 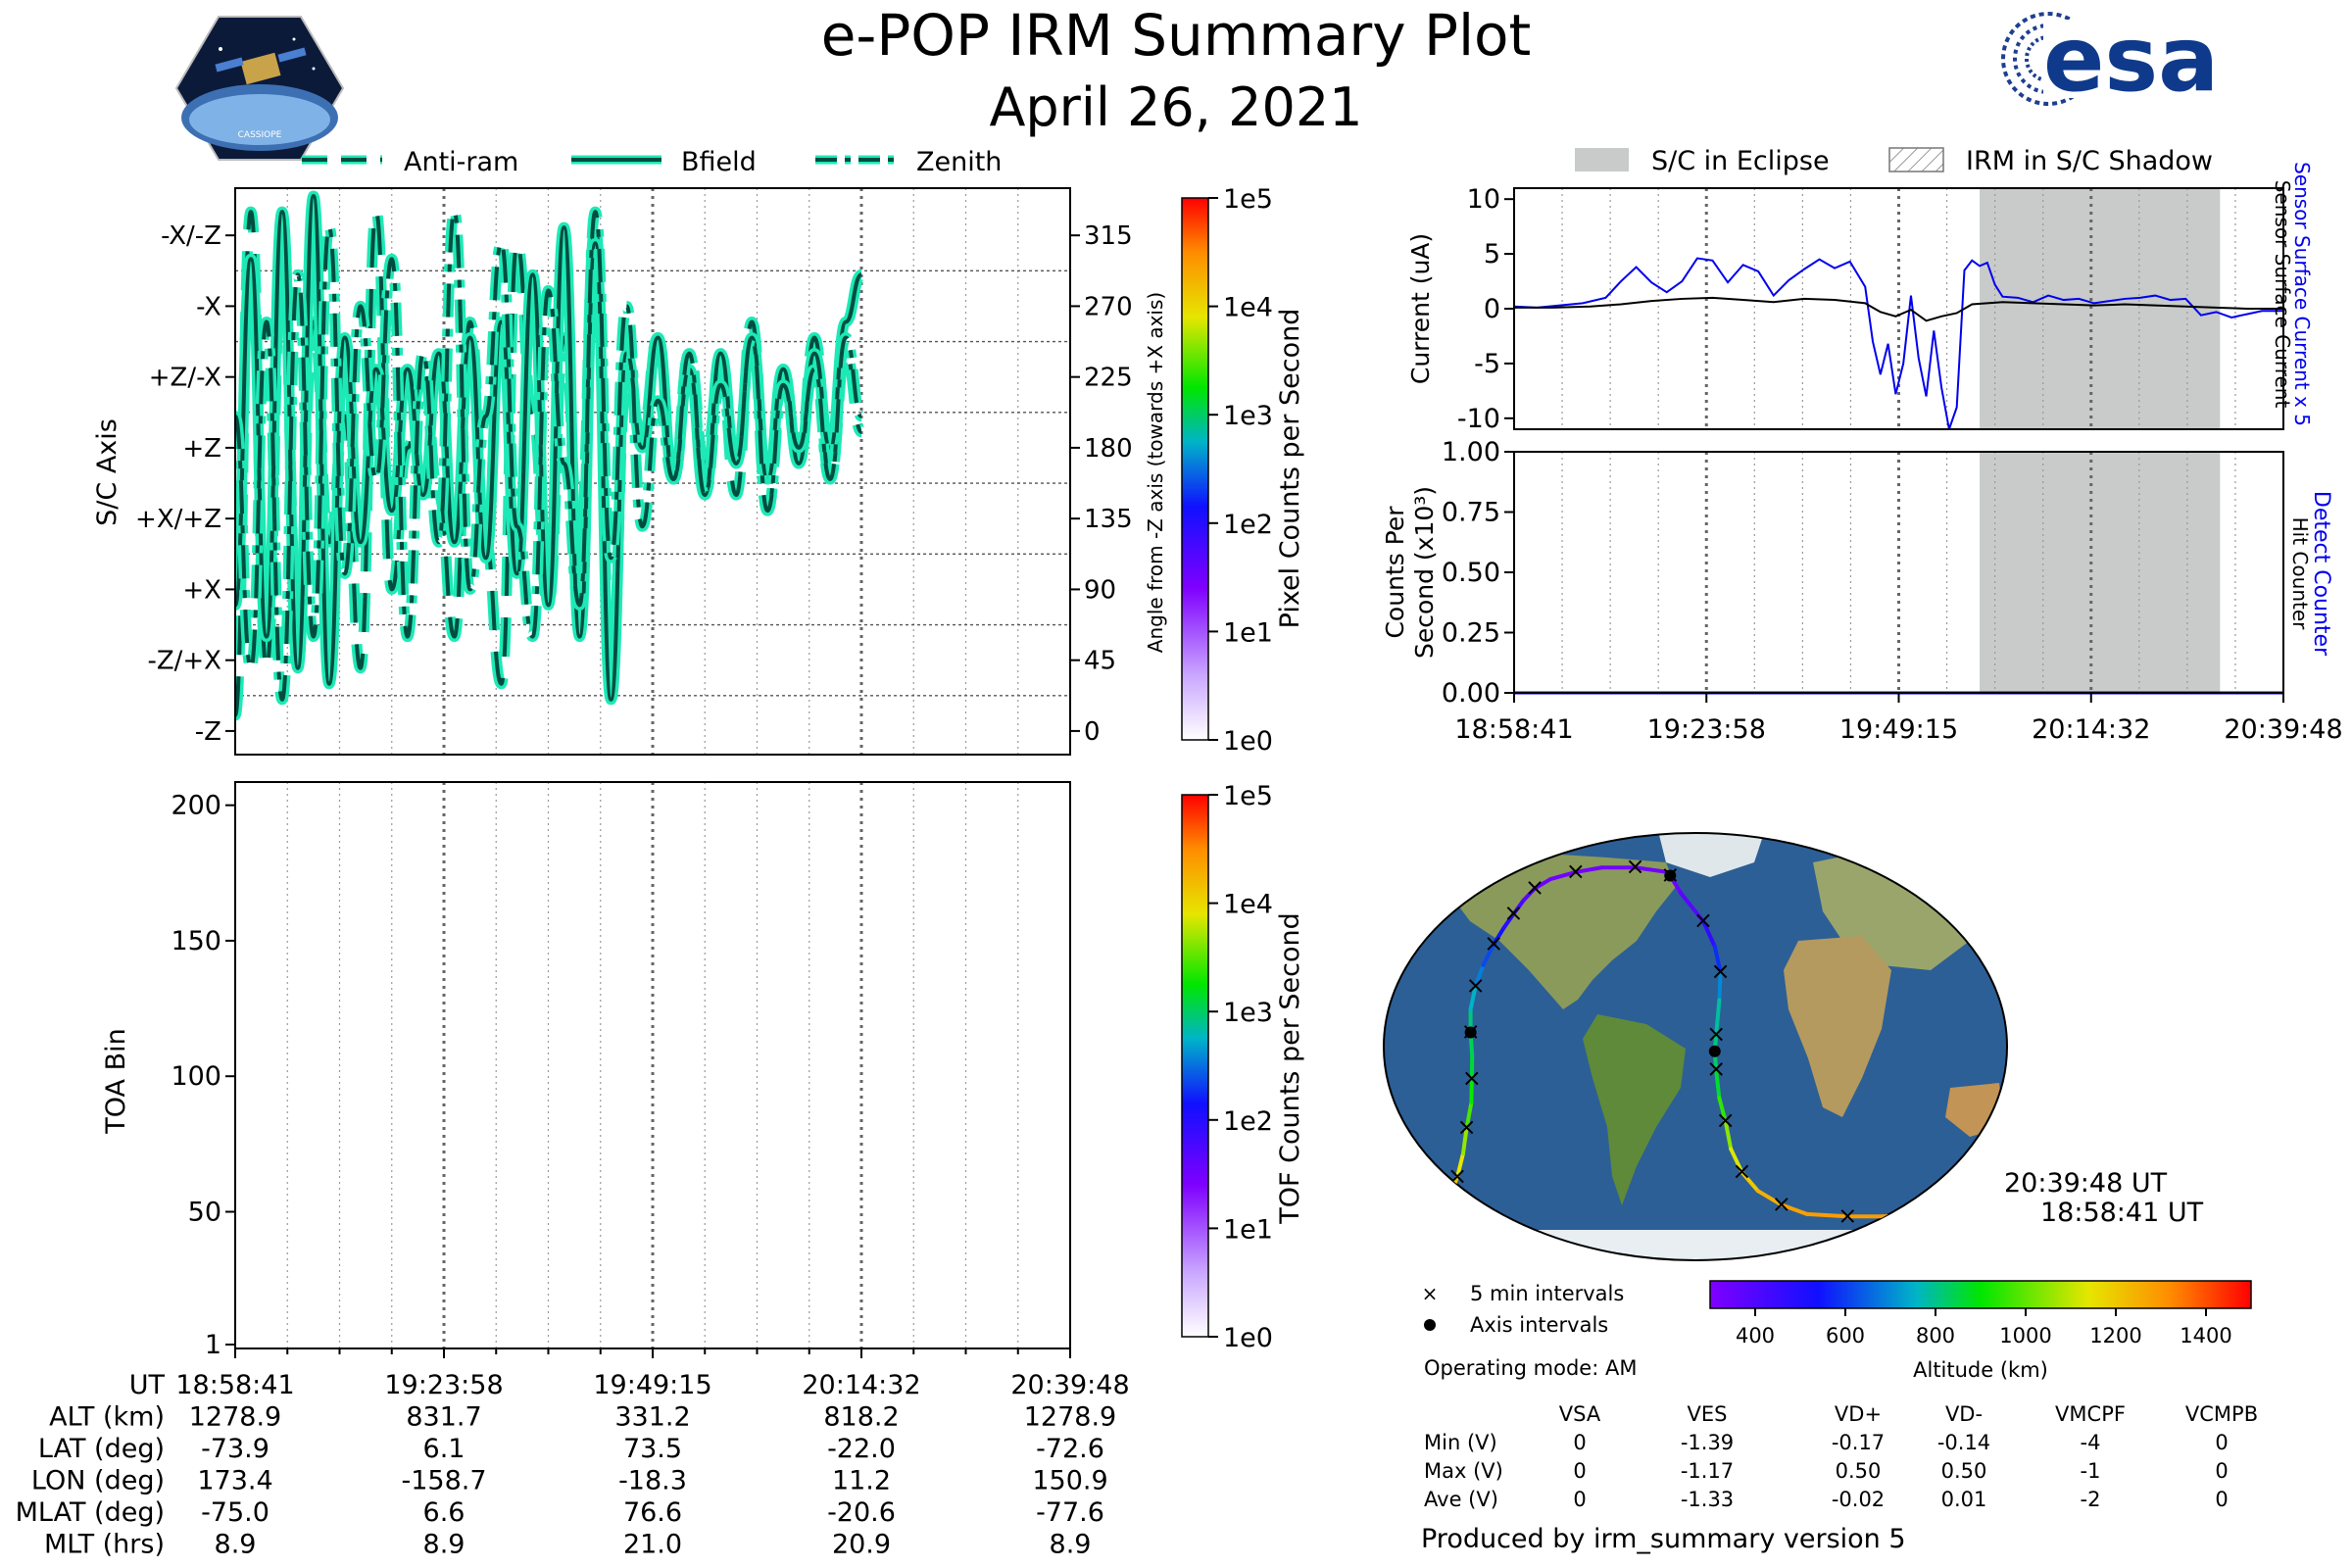 I want to click on legend-eclipse-swatch, so click(x=1602, y=160).